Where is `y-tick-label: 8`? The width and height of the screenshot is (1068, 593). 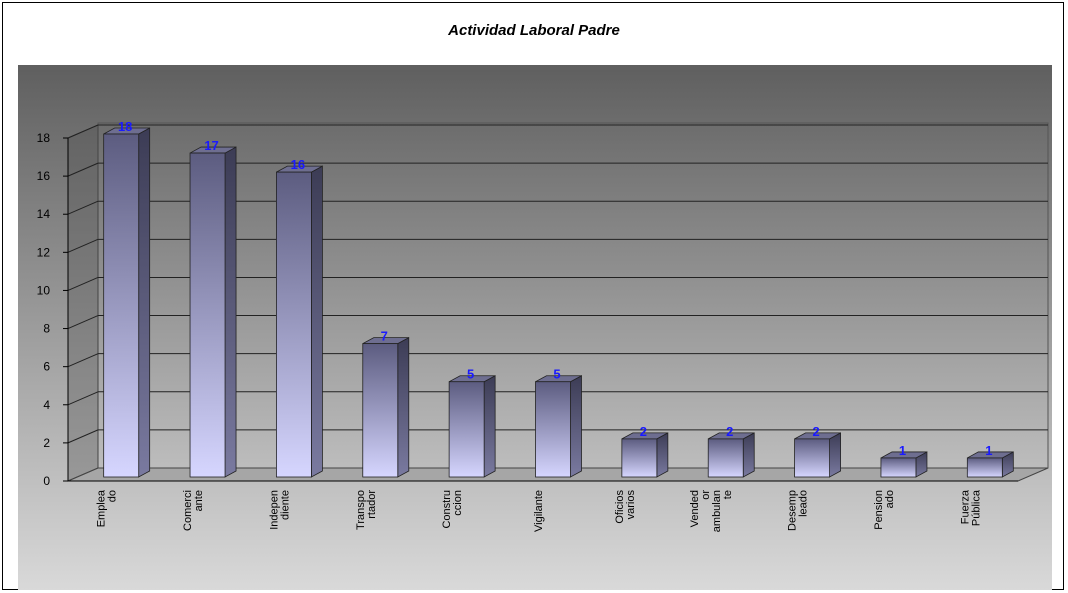 y-tick-label: 8 is located at coordinates (46, 329).